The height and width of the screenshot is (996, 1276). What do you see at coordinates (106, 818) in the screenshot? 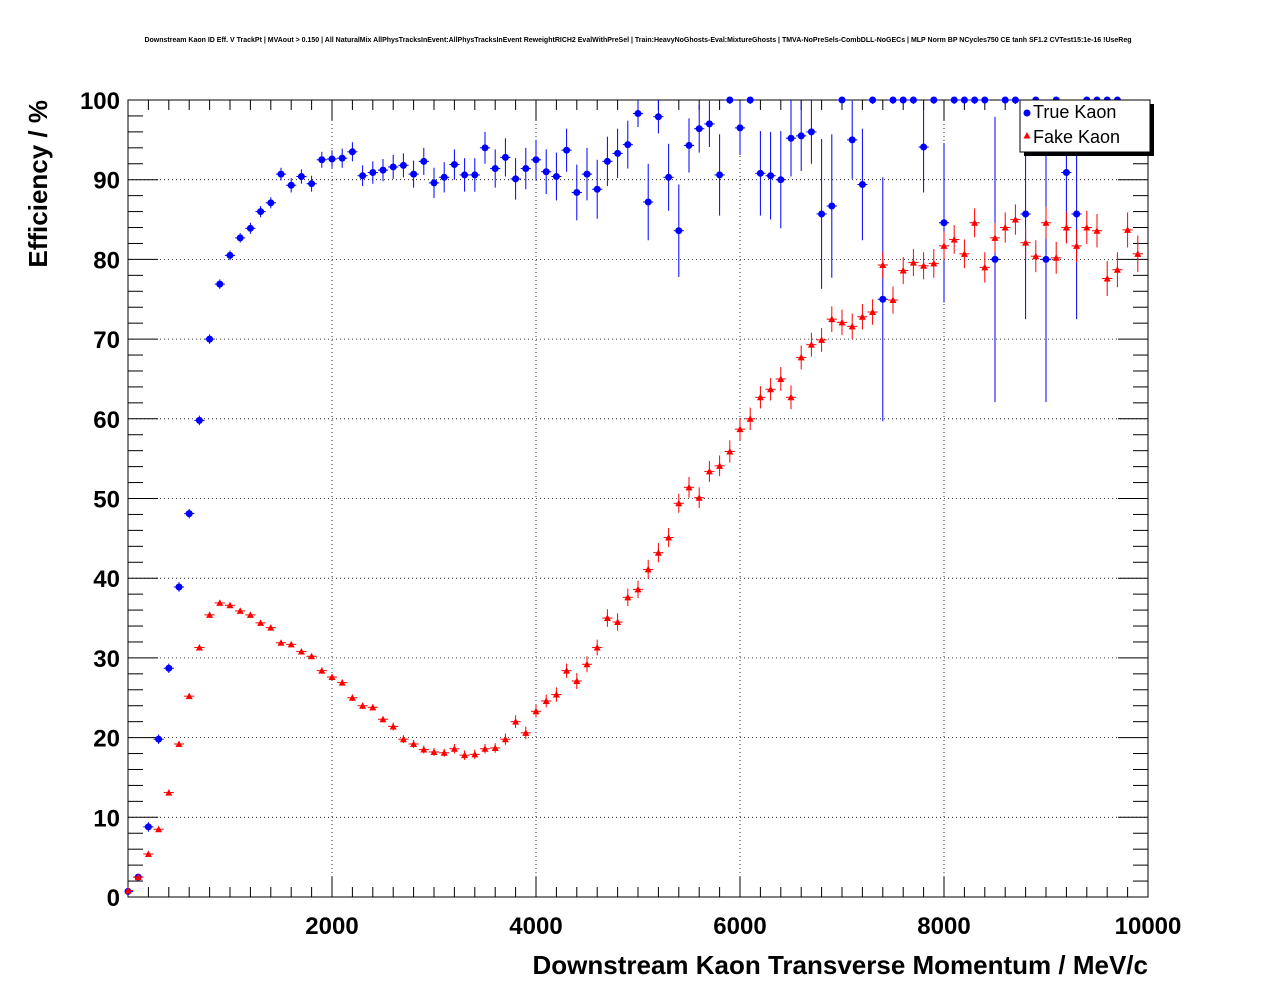
I see `y-tick-label: 10` at bounding box center [106, 818].